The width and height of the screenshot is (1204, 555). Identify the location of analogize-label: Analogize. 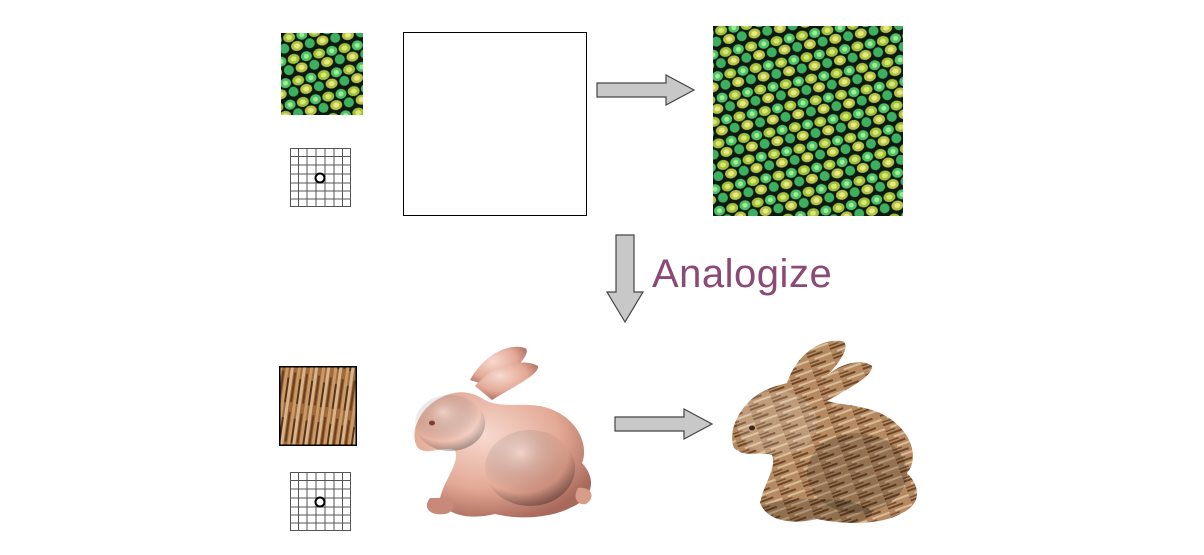
(742, 274).